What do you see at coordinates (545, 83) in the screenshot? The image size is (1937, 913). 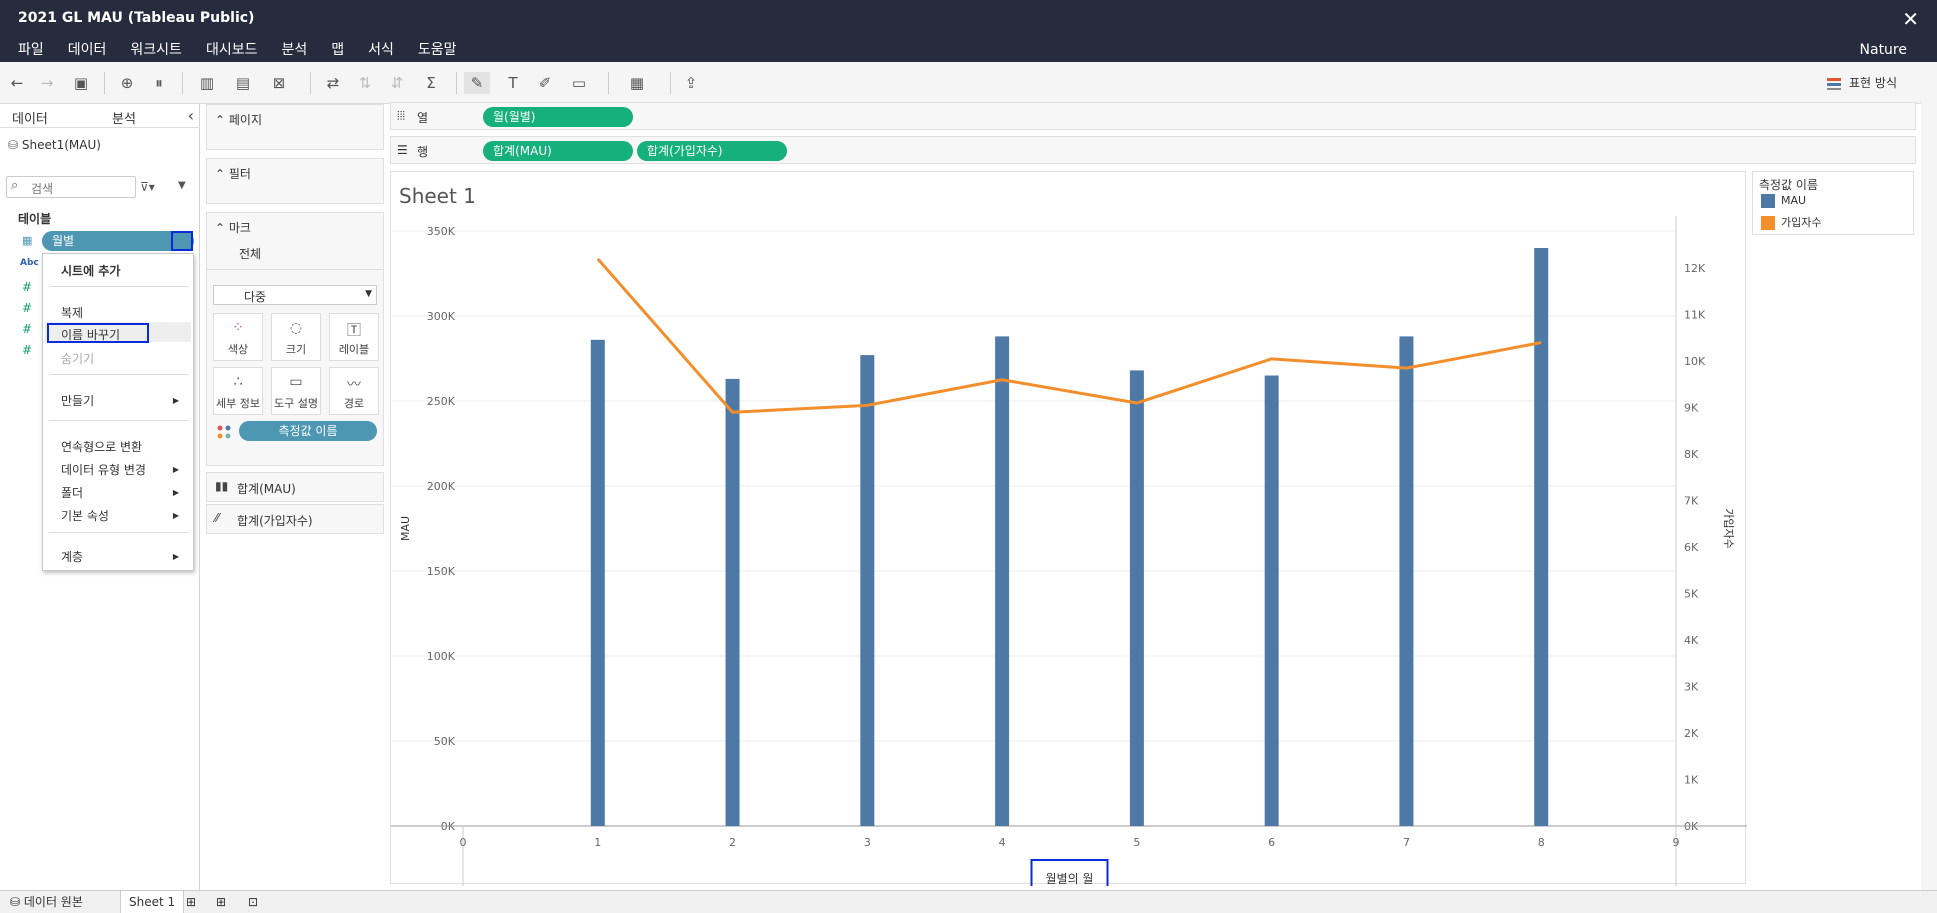 I see `annotate-icon: ✐` at bounding box center [545, 83].